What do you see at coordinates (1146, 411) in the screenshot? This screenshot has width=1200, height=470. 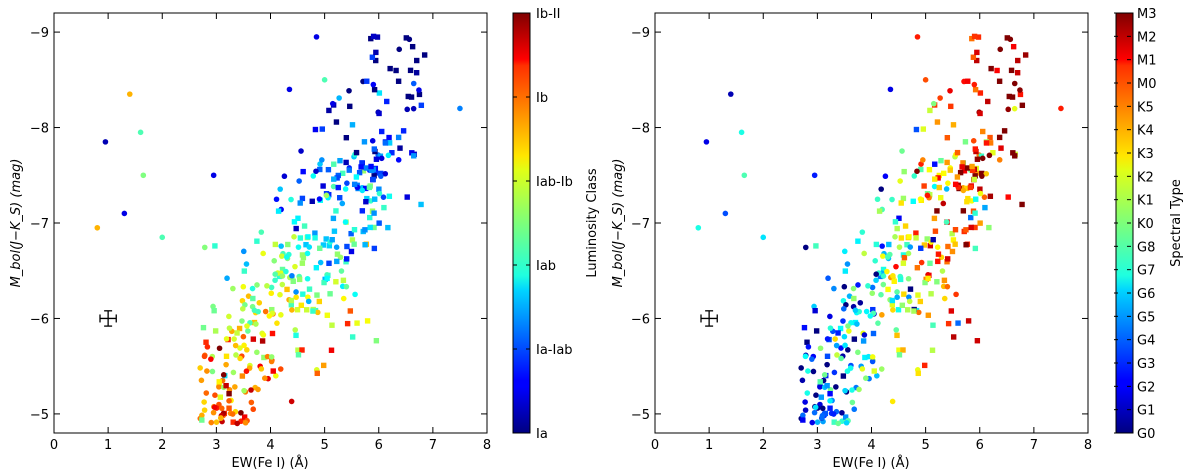 I see `colorbar-tick-label: G1` at bounding box center [1146, 411].